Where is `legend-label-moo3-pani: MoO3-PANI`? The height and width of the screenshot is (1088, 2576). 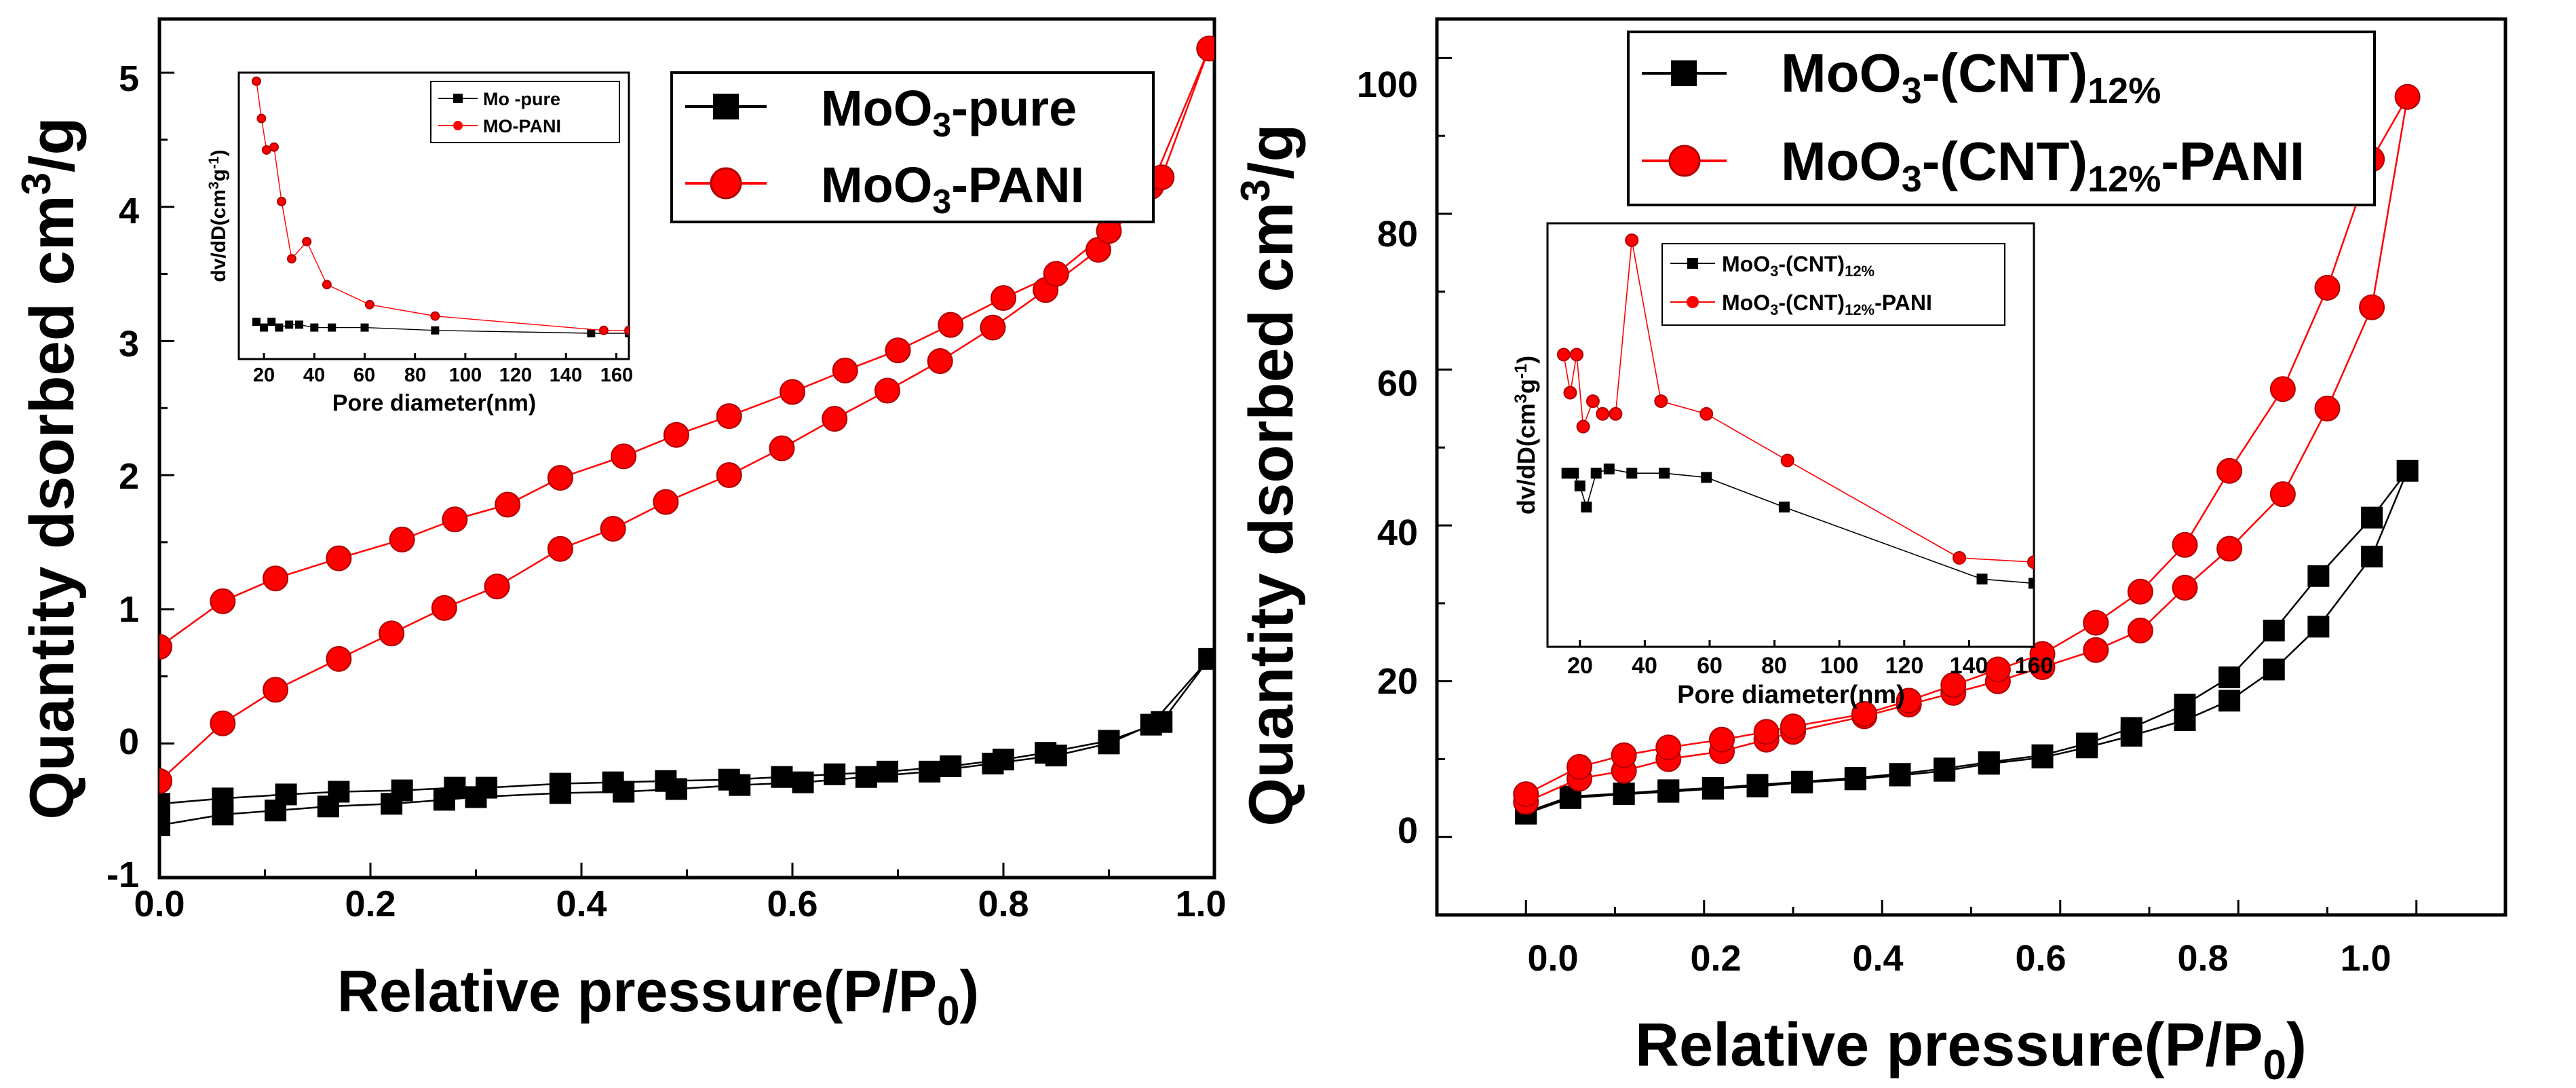 legend-label-moo3-pani: MoO3-PANI is located at coordinates (952, 189).